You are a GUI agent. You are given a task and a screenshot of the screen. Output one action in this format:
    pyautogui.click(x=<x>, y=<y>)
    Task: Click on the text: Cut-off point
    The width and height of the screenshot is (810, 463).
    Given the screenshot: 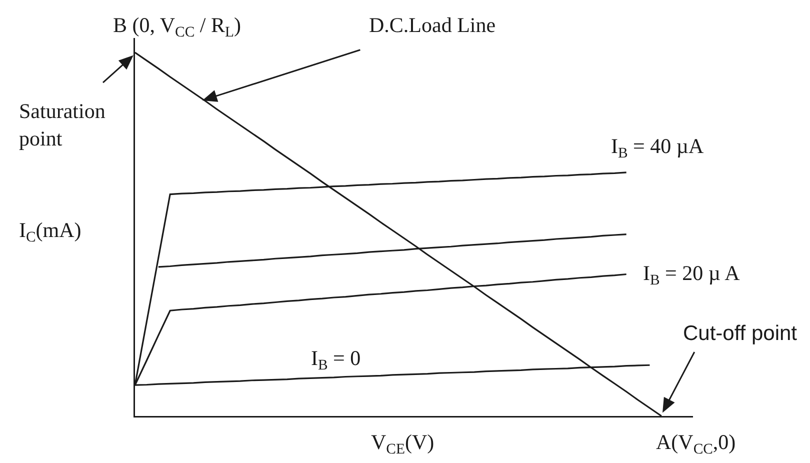 What is the action you would take?
    pyautogui.click(x=740, y=333)
    